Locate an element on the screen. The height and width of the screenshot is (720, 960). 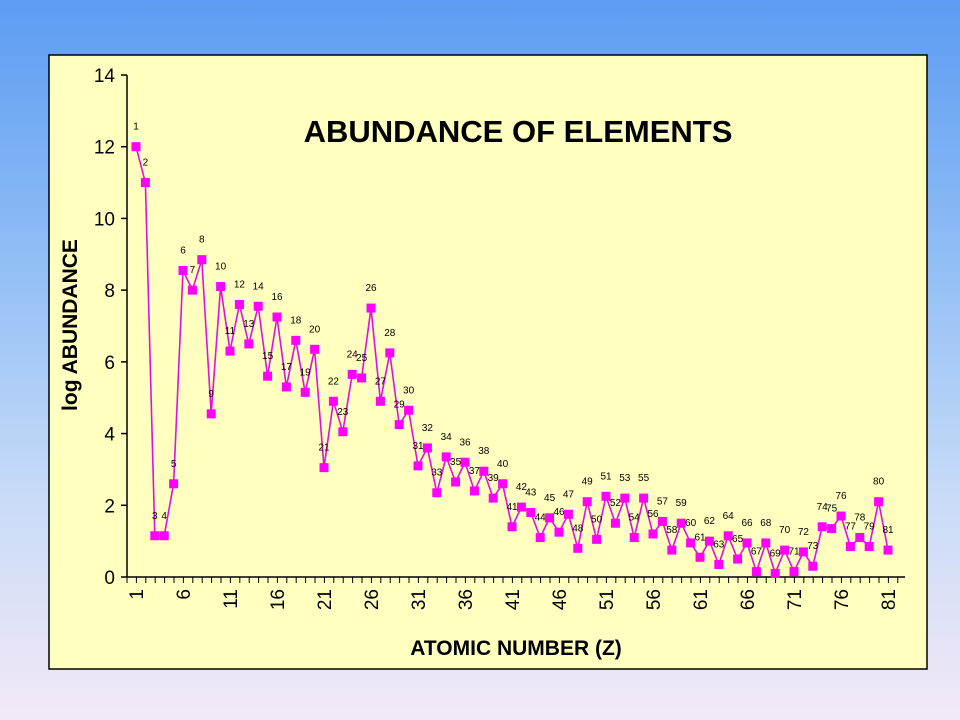
data-label: 47 is located at coordinates (569, 494).